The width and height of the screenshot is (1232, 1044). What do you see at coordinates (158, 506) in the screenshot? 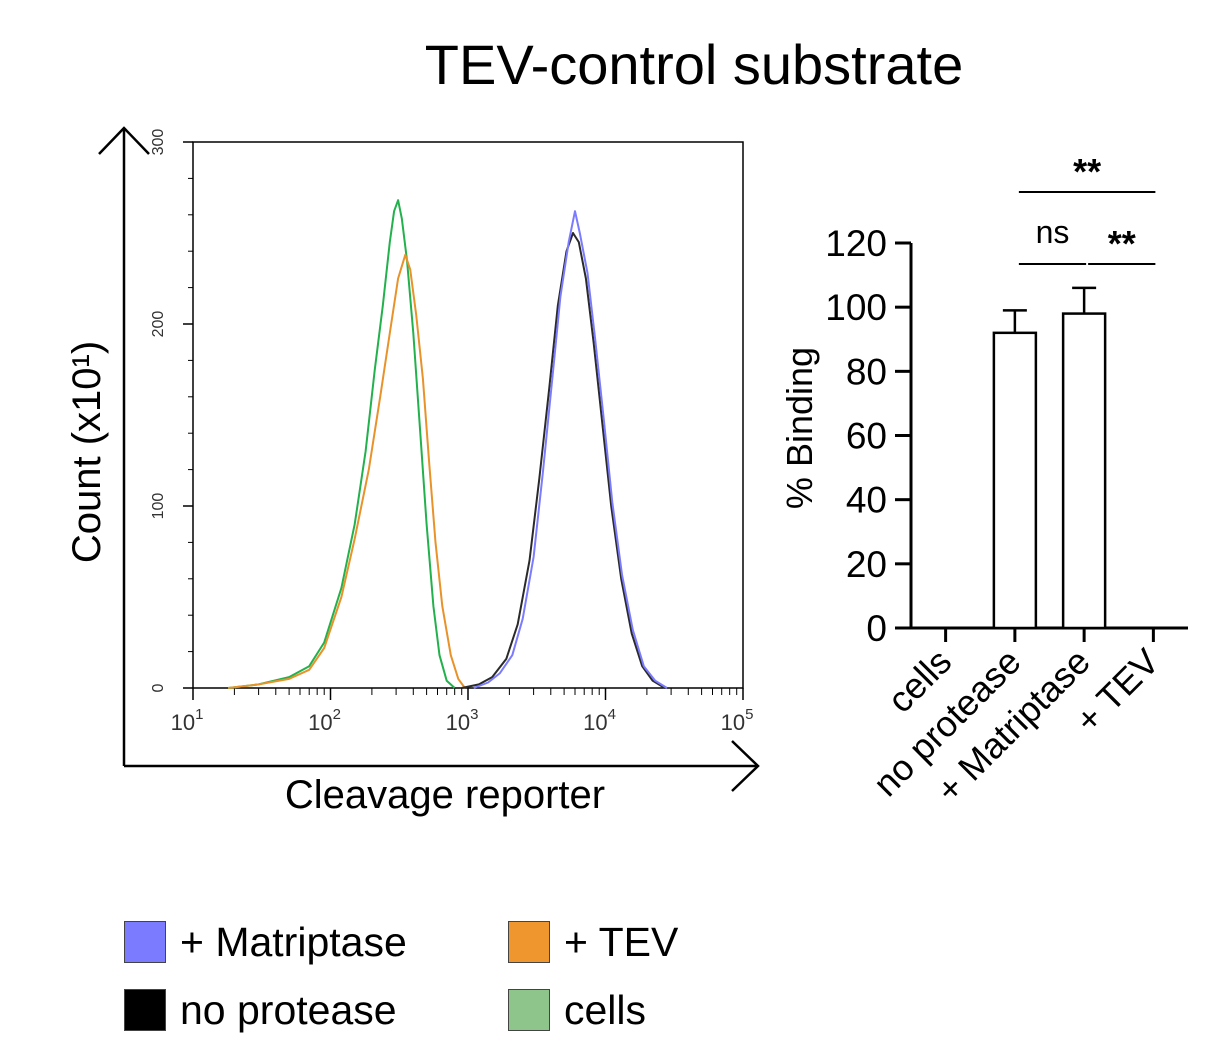
I see `histogram-y-tick-label: 100` at bounding box center [158, 506].